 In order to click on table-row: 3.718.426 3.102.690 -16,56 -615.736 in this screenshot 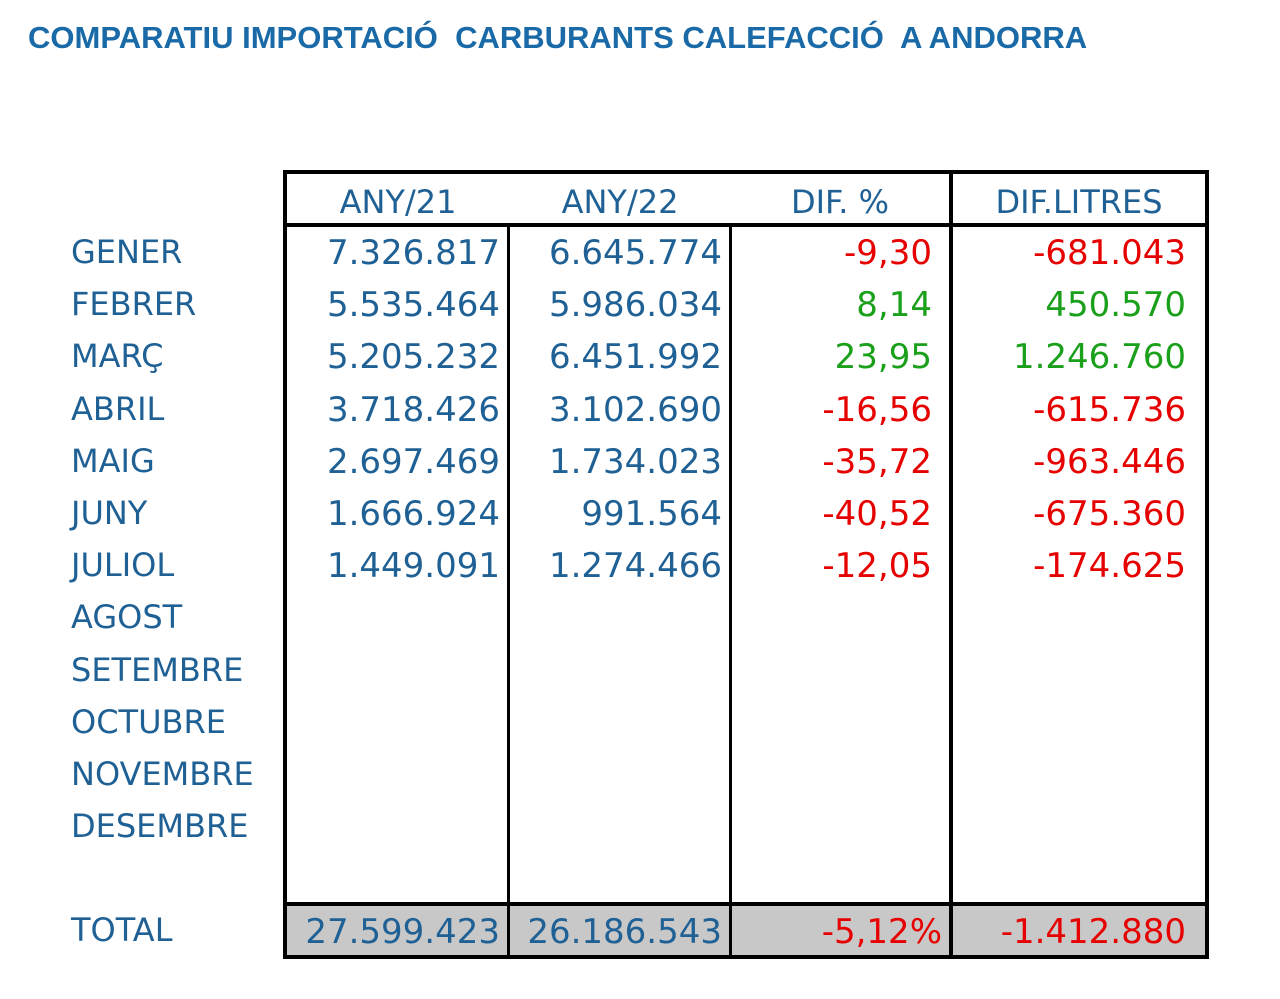, I will do `click(746, 410)`.